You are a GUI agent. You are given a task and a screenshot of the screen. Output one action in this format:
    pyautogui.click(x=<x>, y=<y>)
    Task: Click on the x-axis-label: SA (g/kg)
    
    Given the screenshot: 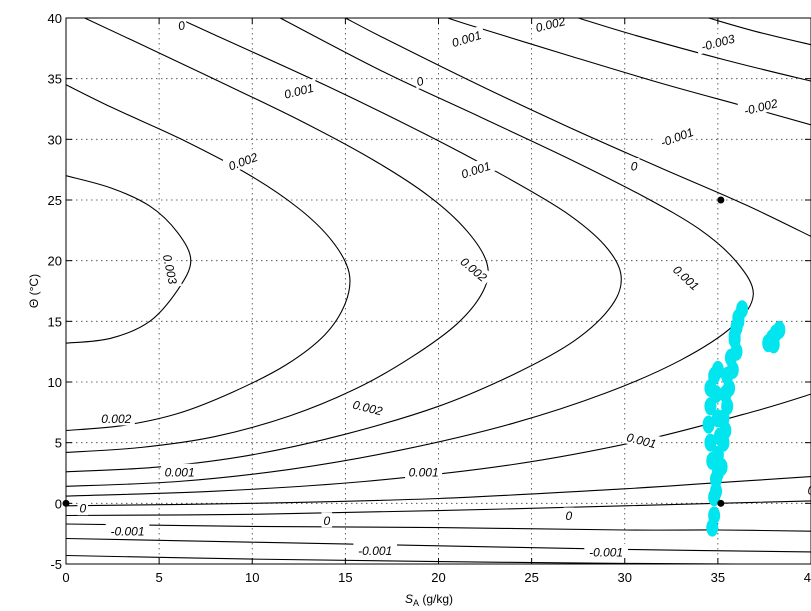 What is the action you would take?
    pyautogui.click(x=429, y=600)
    